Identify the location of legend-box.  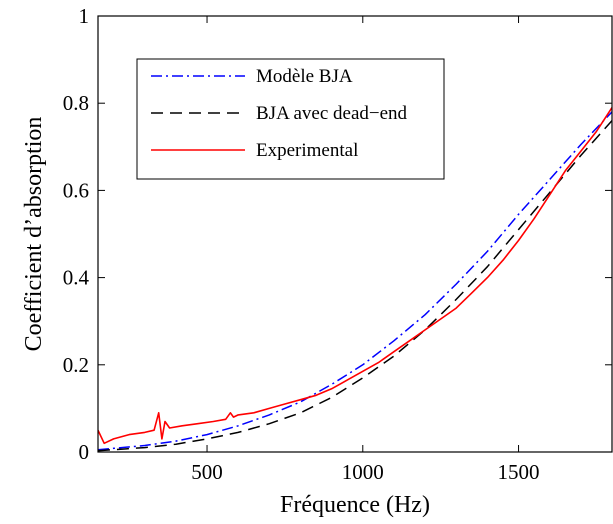
(290, 119).